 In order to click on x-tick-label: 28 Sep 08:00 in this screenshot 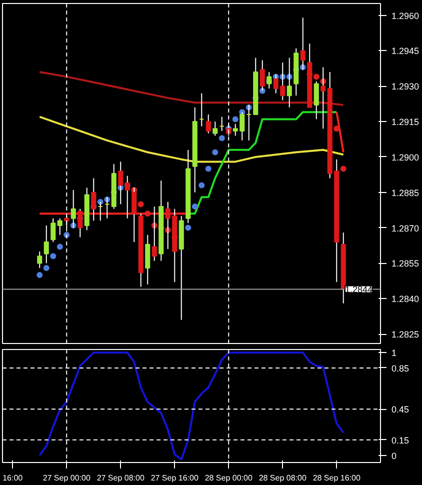, I will do `click(282, 478)`.